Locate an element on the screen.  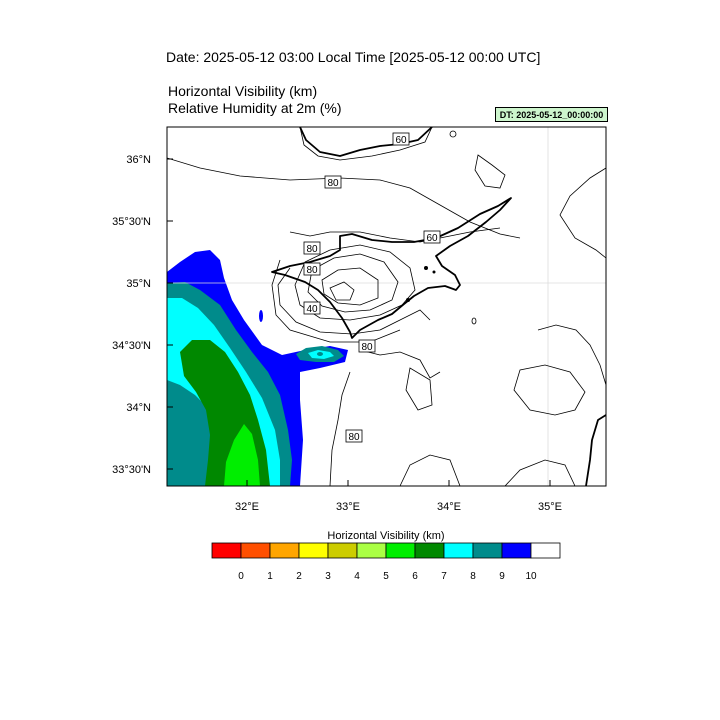
legend-title: Horizontal Visibility (km) is located at coordinates (385, 536).